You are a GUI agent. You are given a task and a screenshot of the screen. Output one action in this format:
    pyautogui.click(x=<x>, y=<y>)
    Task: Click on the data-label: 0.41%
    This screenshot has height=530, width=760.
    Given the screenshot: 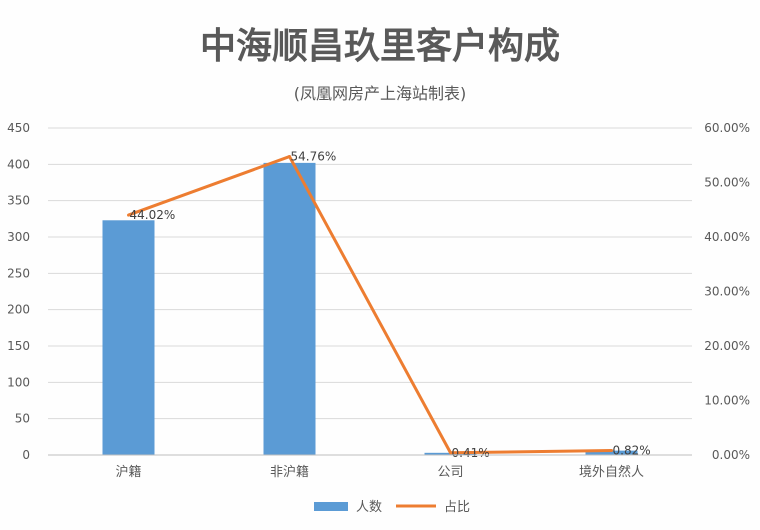 What is the action you would take?
    pyautogui.click(x=471, y=453)
    